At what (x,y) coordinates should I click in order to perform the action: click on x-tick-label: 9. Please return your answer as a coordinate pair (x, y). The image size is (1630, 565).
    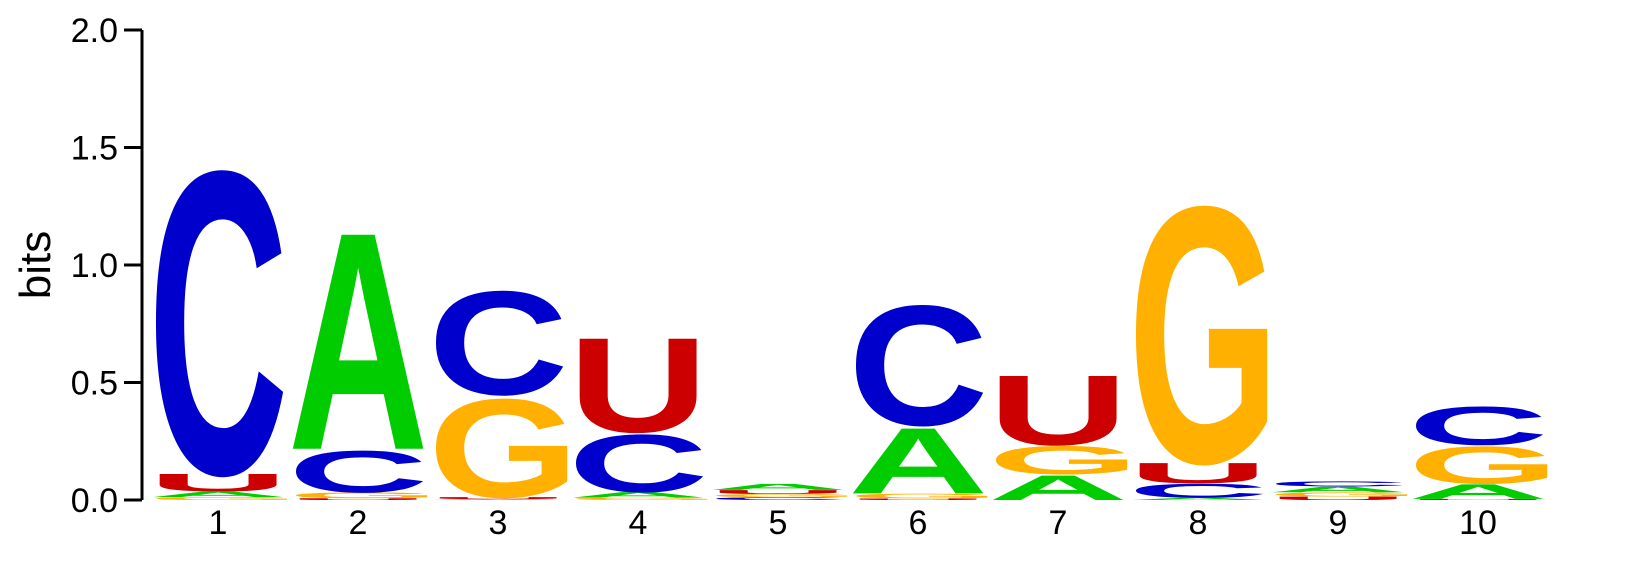
    Looking at the image, I should click on (1338, 523).